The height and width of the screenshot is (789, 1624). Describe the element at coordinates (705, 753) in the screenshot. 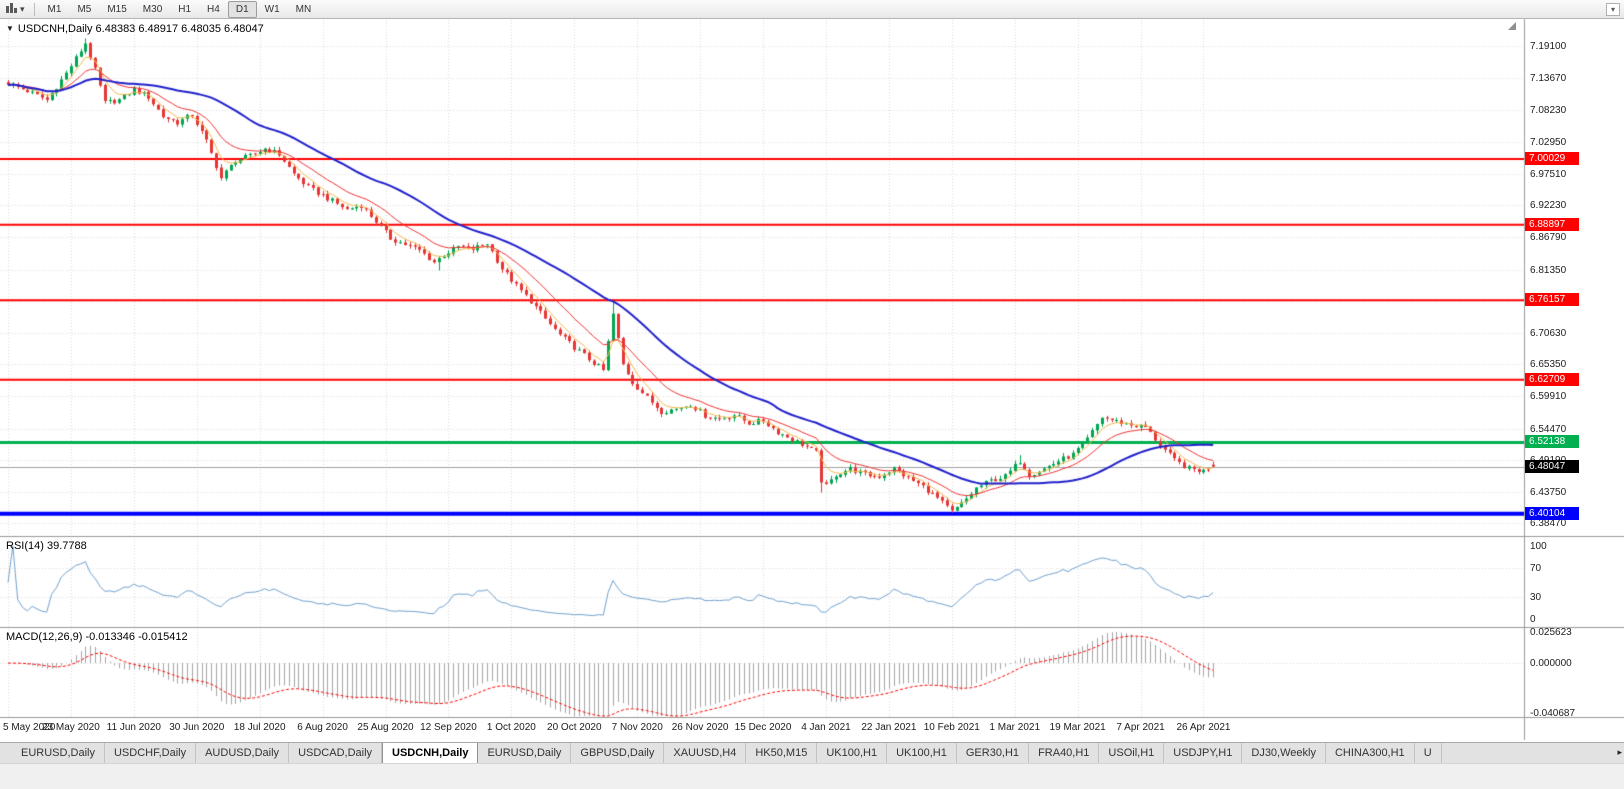

I see `chart-tab-xauusd-h4: XAUUSD,H4` at that location.